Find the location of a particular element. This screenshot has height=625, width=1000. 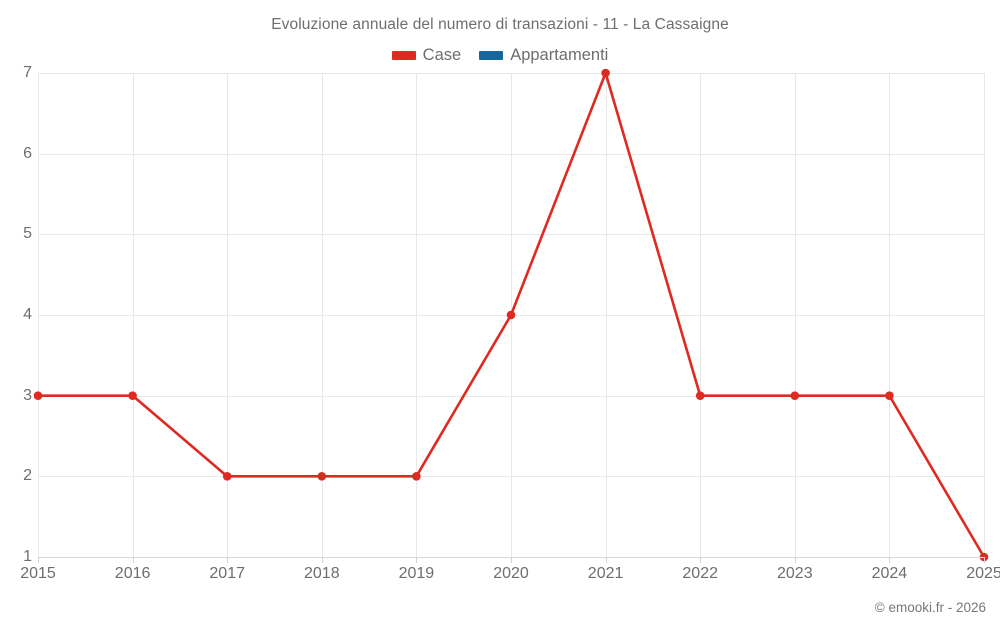

chart-legend: Case Appartamenti is located at coordinates (500, 55).